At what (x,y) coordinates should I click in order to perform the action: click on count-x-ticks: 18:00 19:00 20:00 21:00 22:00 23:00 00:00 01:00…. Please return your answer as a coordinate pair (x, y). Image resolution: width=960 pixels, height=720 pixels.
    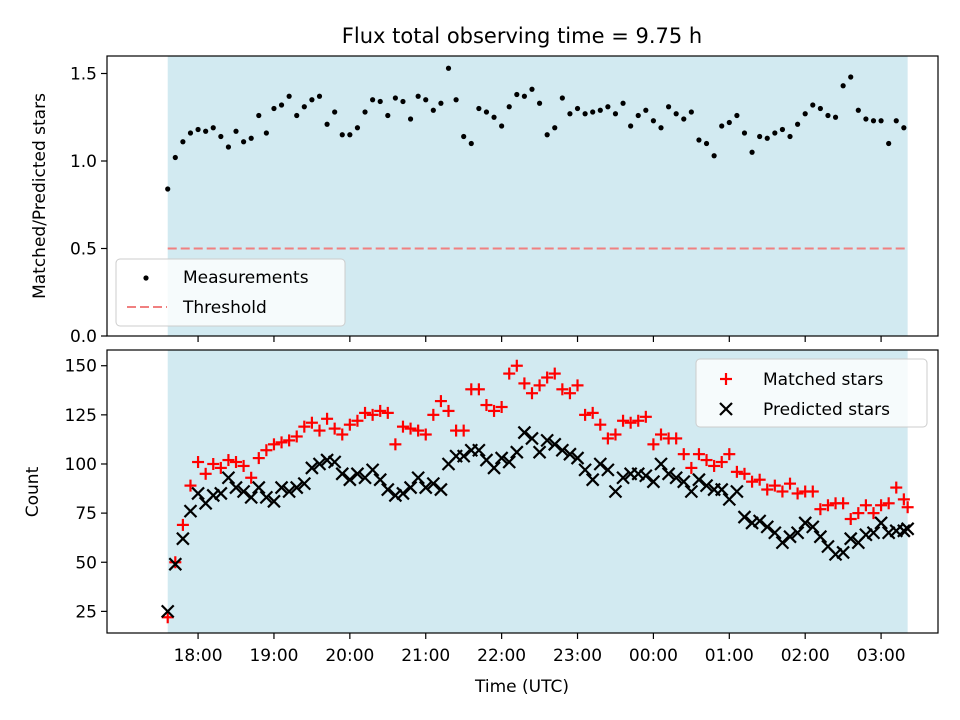
    Looking at the image, I should click on (540, 649).